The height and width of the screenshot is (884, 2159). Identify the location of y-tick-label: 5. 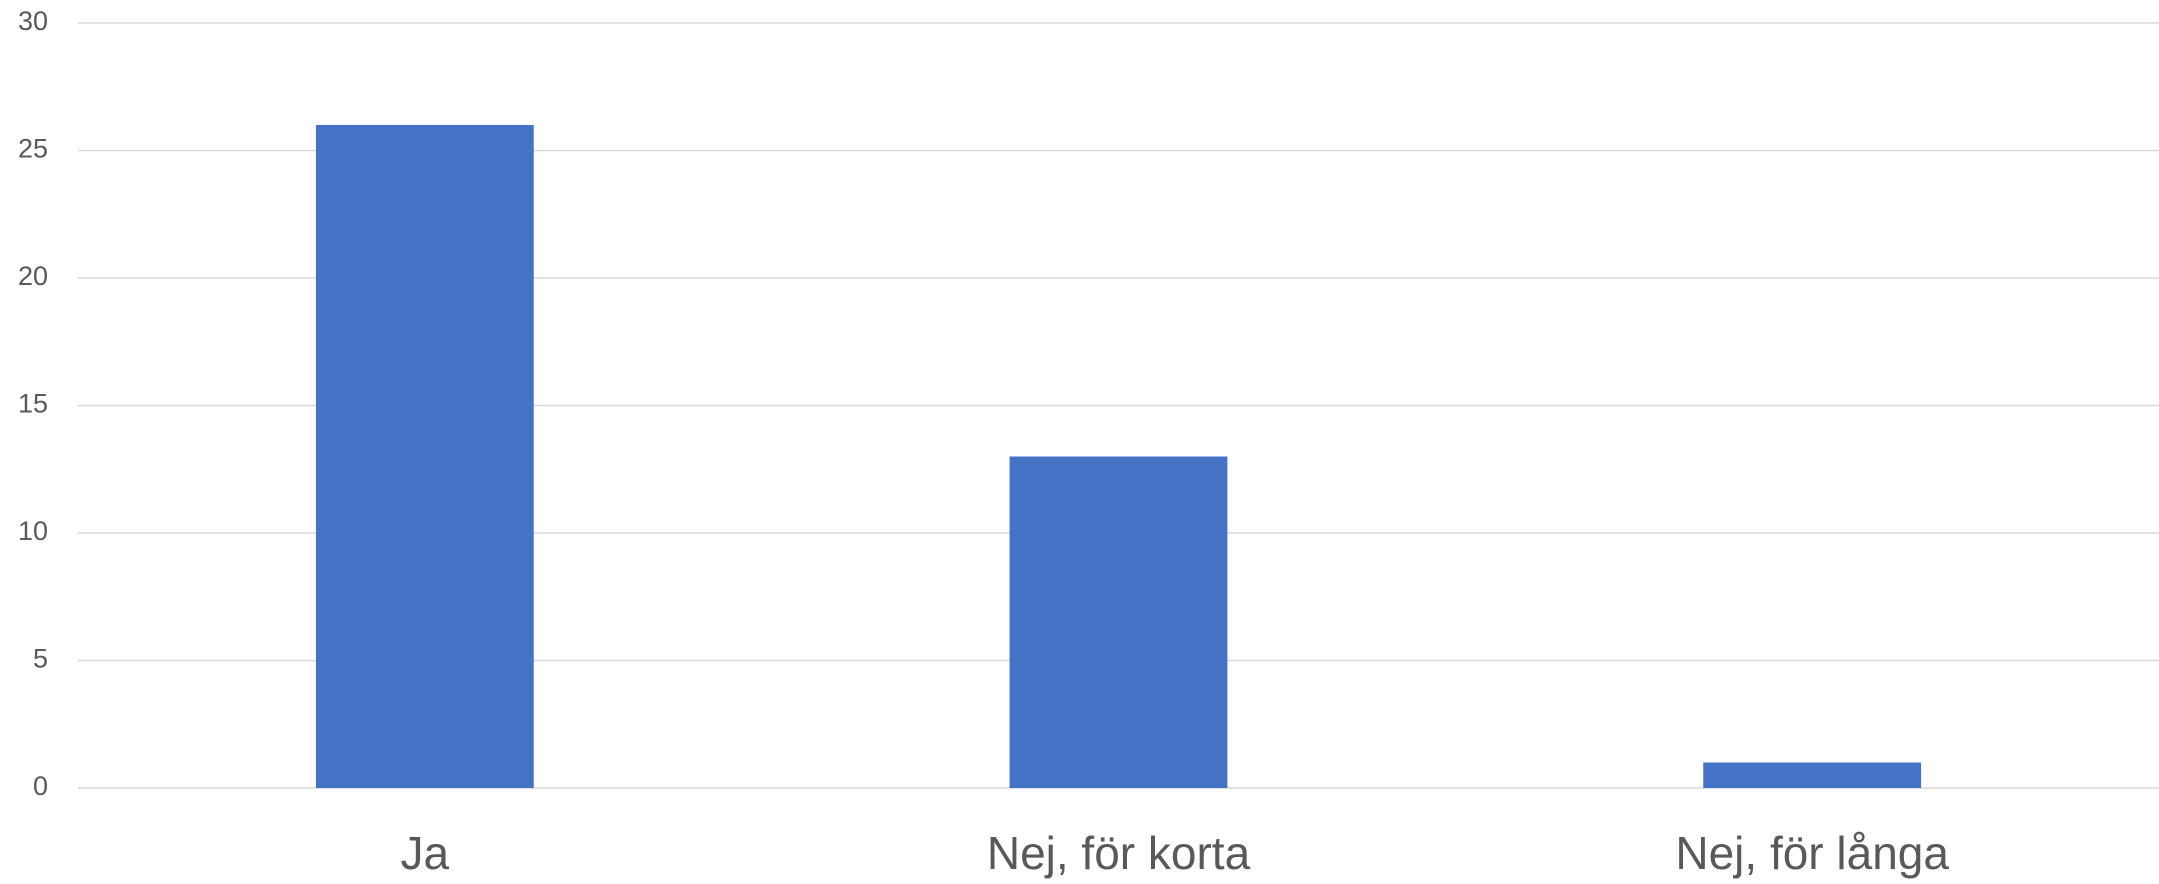
(40, 659).